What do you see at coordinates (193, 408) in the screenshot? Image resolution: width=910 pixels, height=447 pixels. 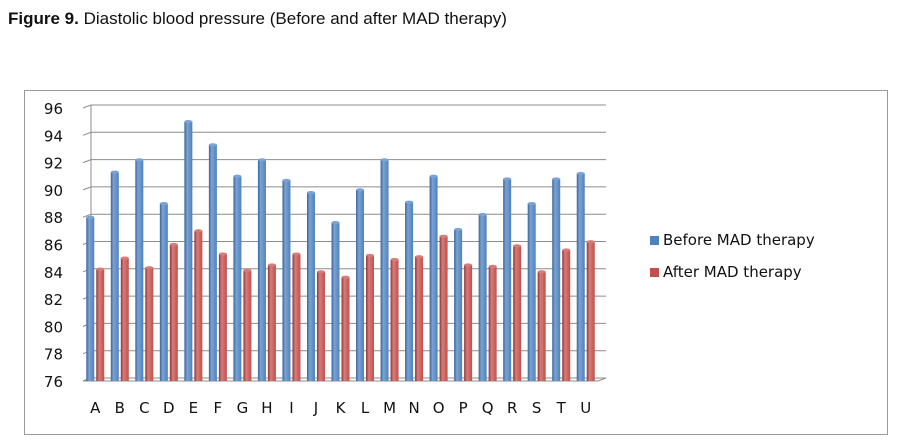 I see `x-tick-label: E` at bounding box center [193, 408].